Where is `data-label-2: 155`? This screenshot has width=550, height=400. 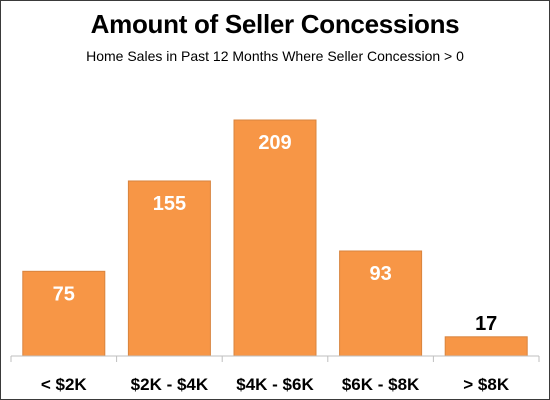
data-label-2: 155 is located at coordinates (169, 204).